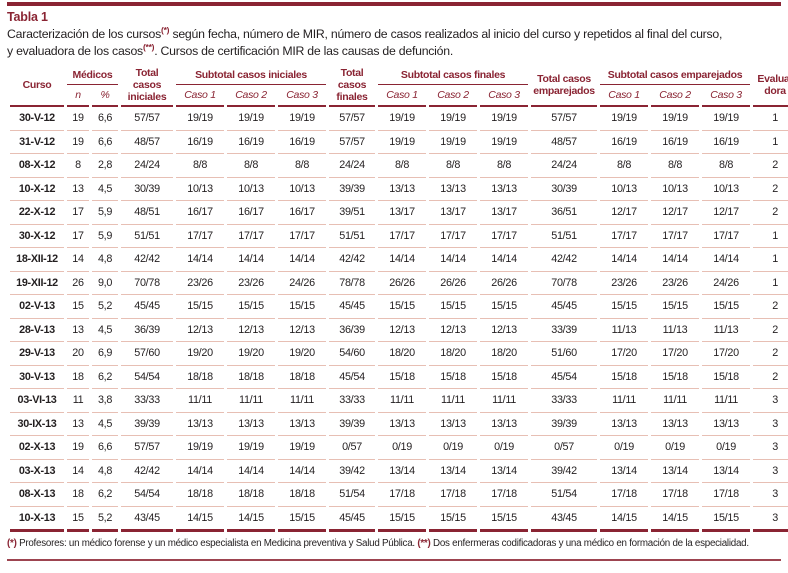  I want to click on curso-cell: 03-VI-13, so click(37, 401).